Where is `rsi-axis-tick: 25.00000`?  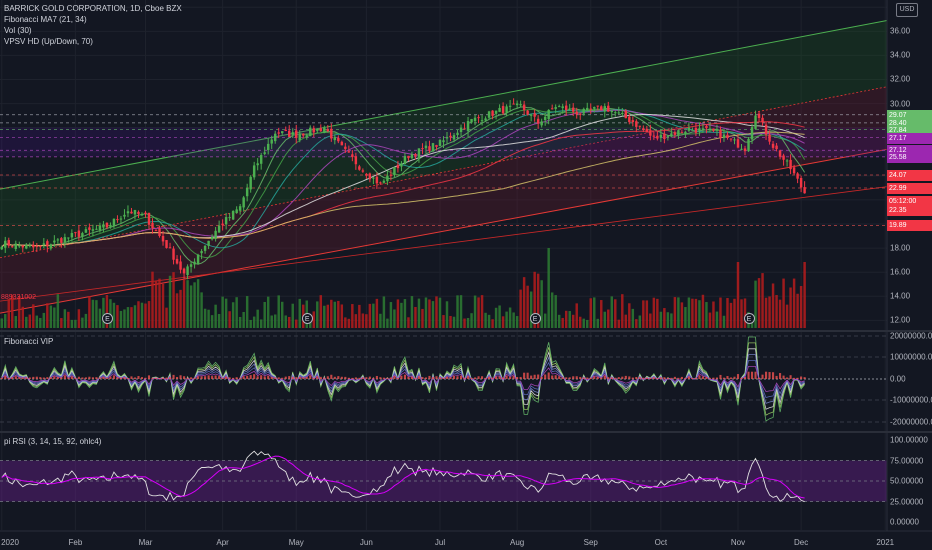 rsi-axis-tick: 25.00000 is located at coordinates (907, 501).